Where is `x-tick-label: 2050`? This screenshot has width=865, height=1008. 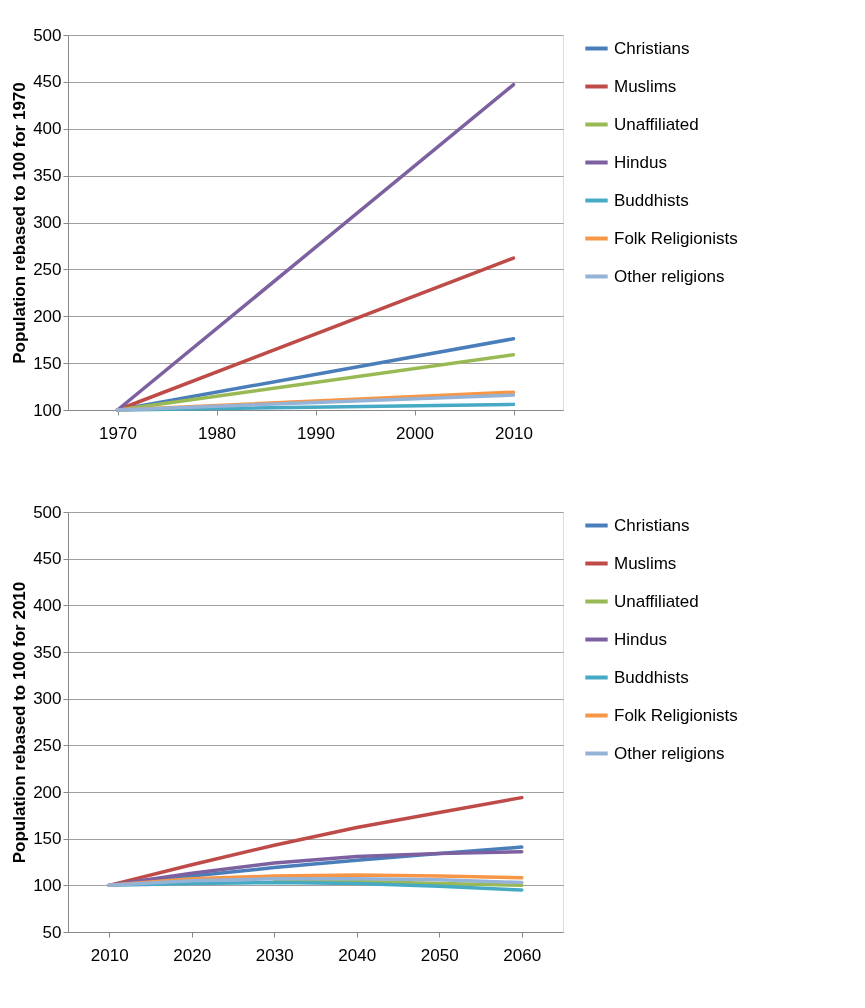 x-tick-label: 2050 is located at coordinates (439, 955).